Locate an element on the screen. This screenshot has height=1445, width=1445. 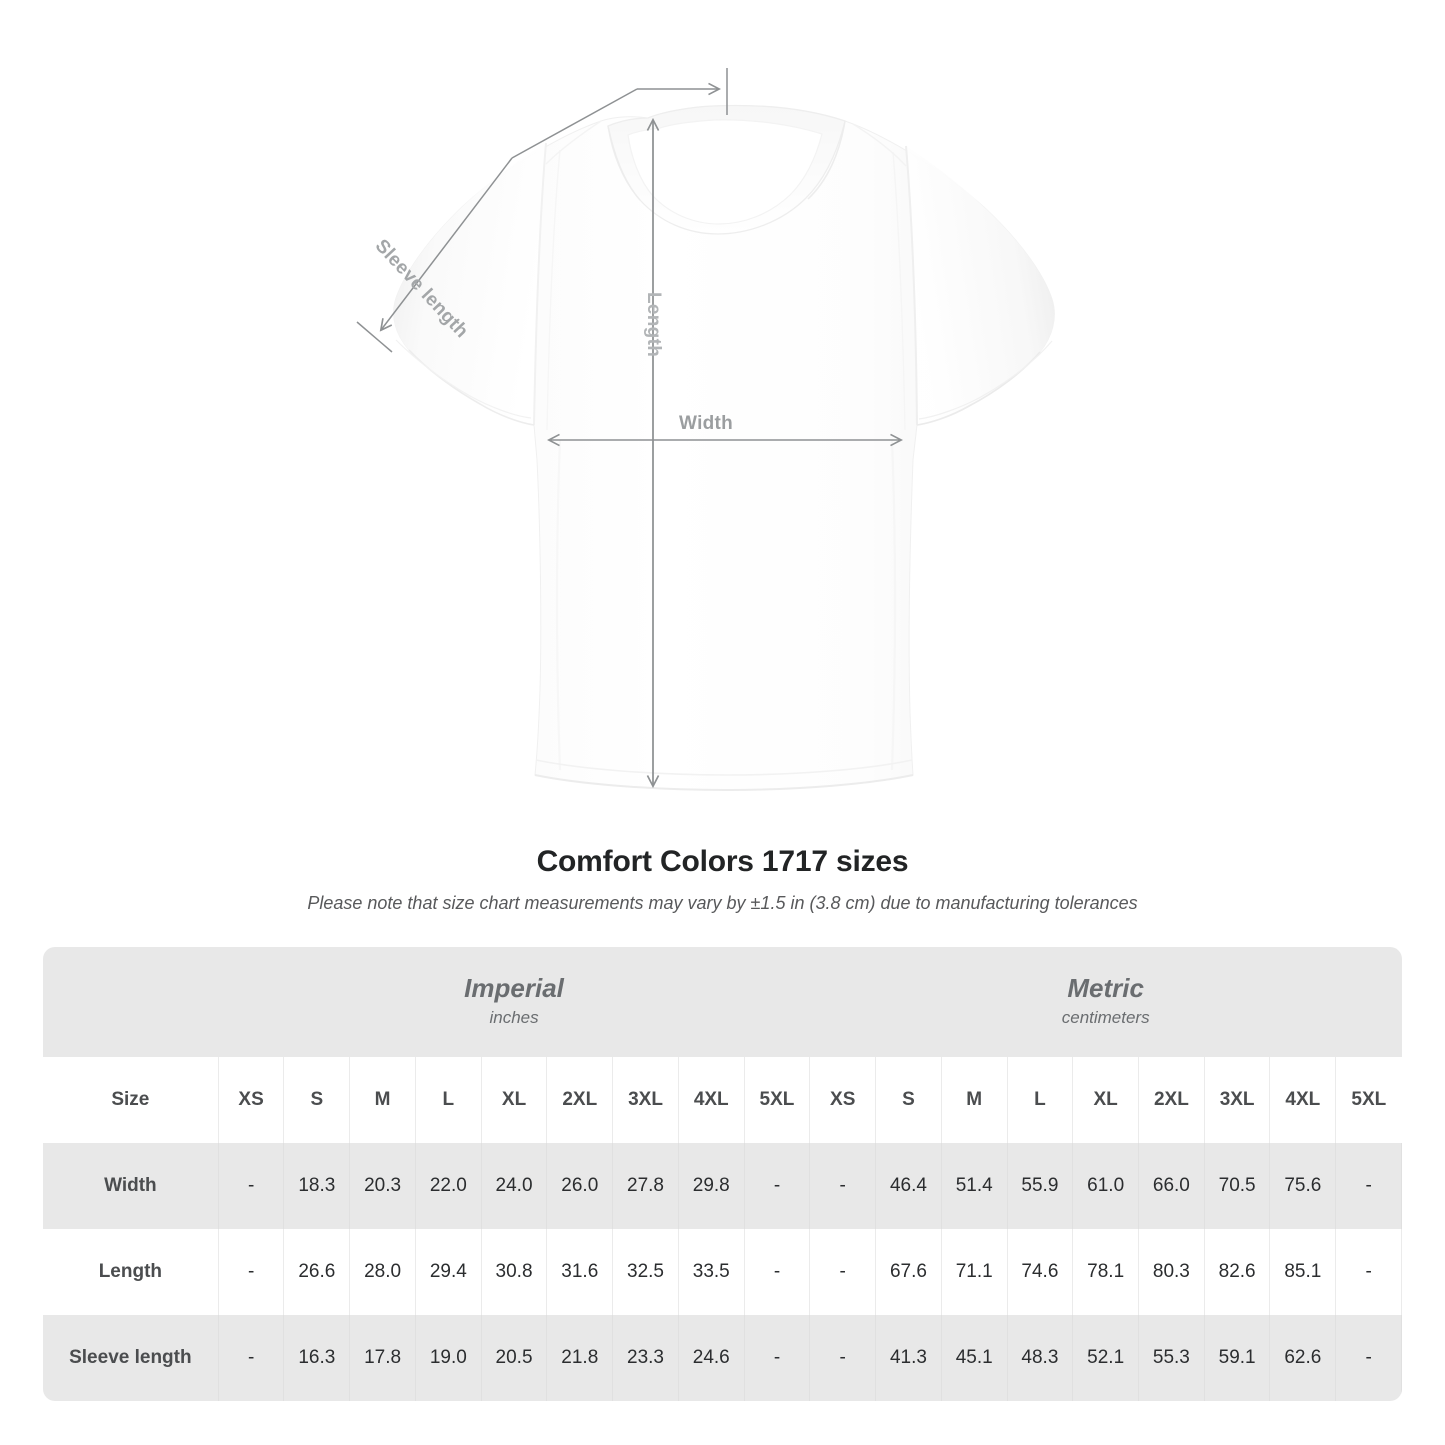
cell-sleeve-length-imperial-xs: - is located at coordinates (251, 1358).